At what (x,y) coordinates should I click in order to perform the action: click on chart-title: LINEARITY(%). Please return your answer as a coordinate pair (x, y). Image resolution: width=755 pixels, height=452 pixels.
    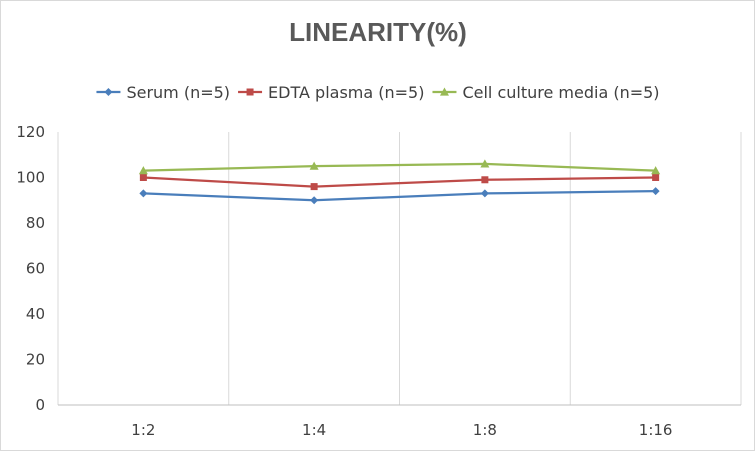
    Looking at the image, I should click on (378, 32).